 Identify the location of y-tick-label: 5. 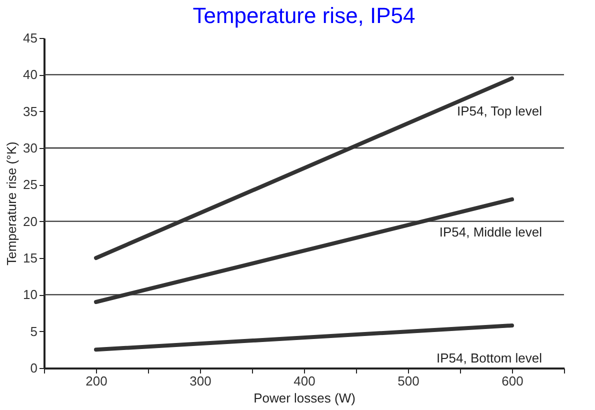
(34, 331).